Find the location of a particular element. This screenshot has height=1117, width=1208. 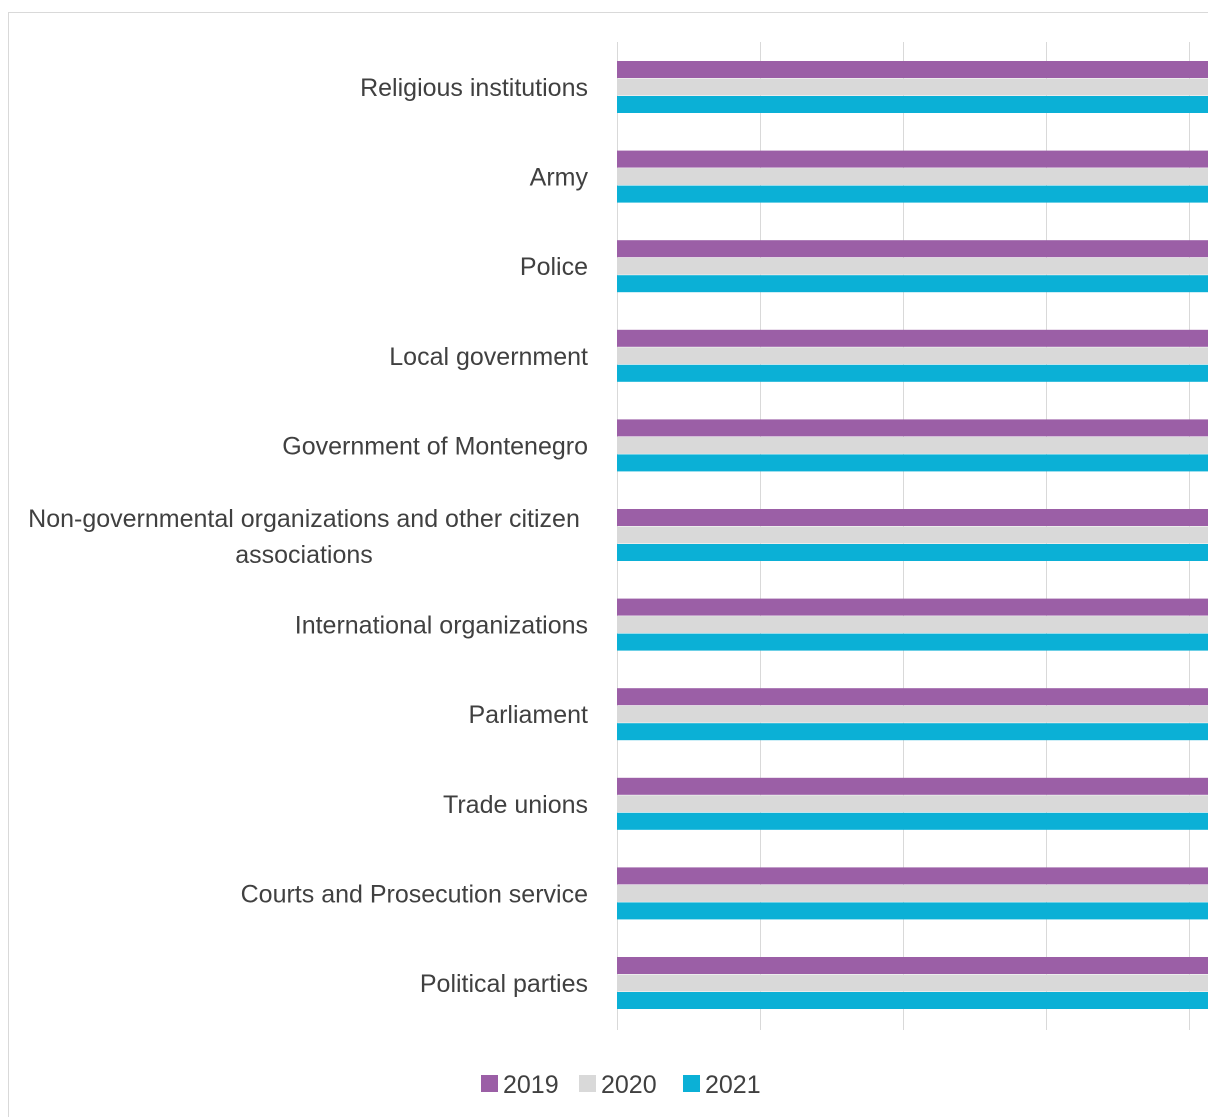

category-label: International organizations is located at coordinates (441, 626).